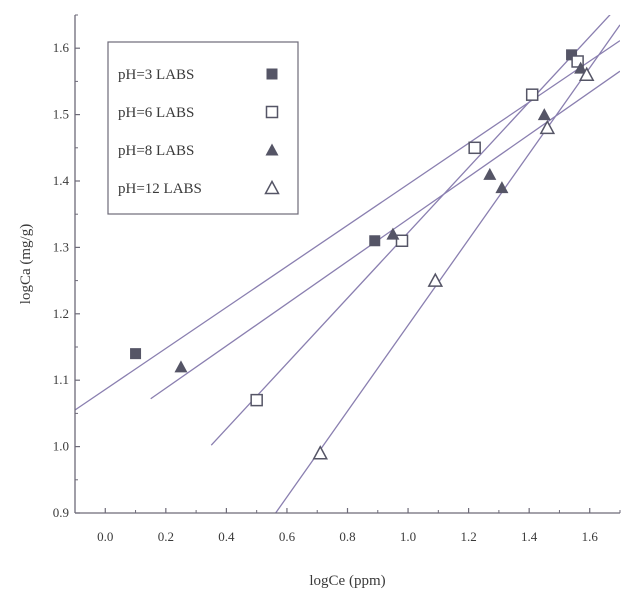  Describe the element at coordinates (226, 536) in the screenshot. I see `x-tick-label: 0.4` at that location.